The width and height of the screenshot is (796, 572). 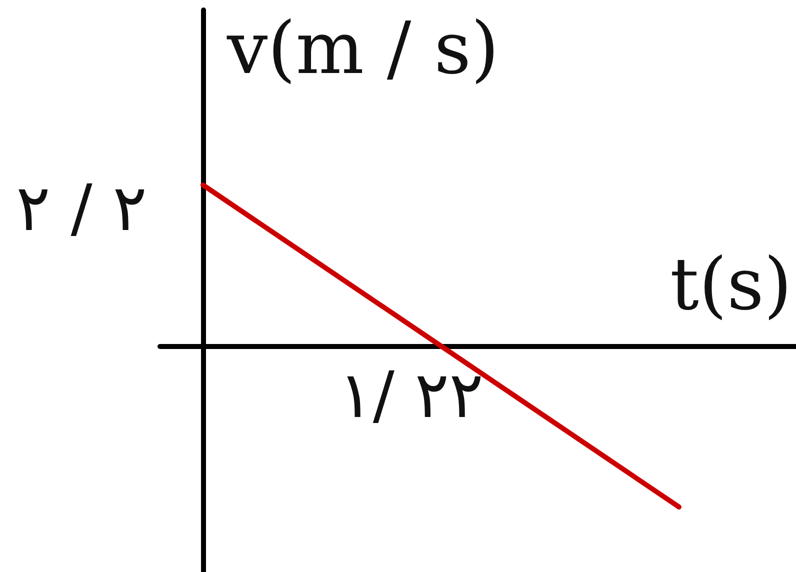 I want to click on x-axis-title: t(s), so click(x=731, y=284).